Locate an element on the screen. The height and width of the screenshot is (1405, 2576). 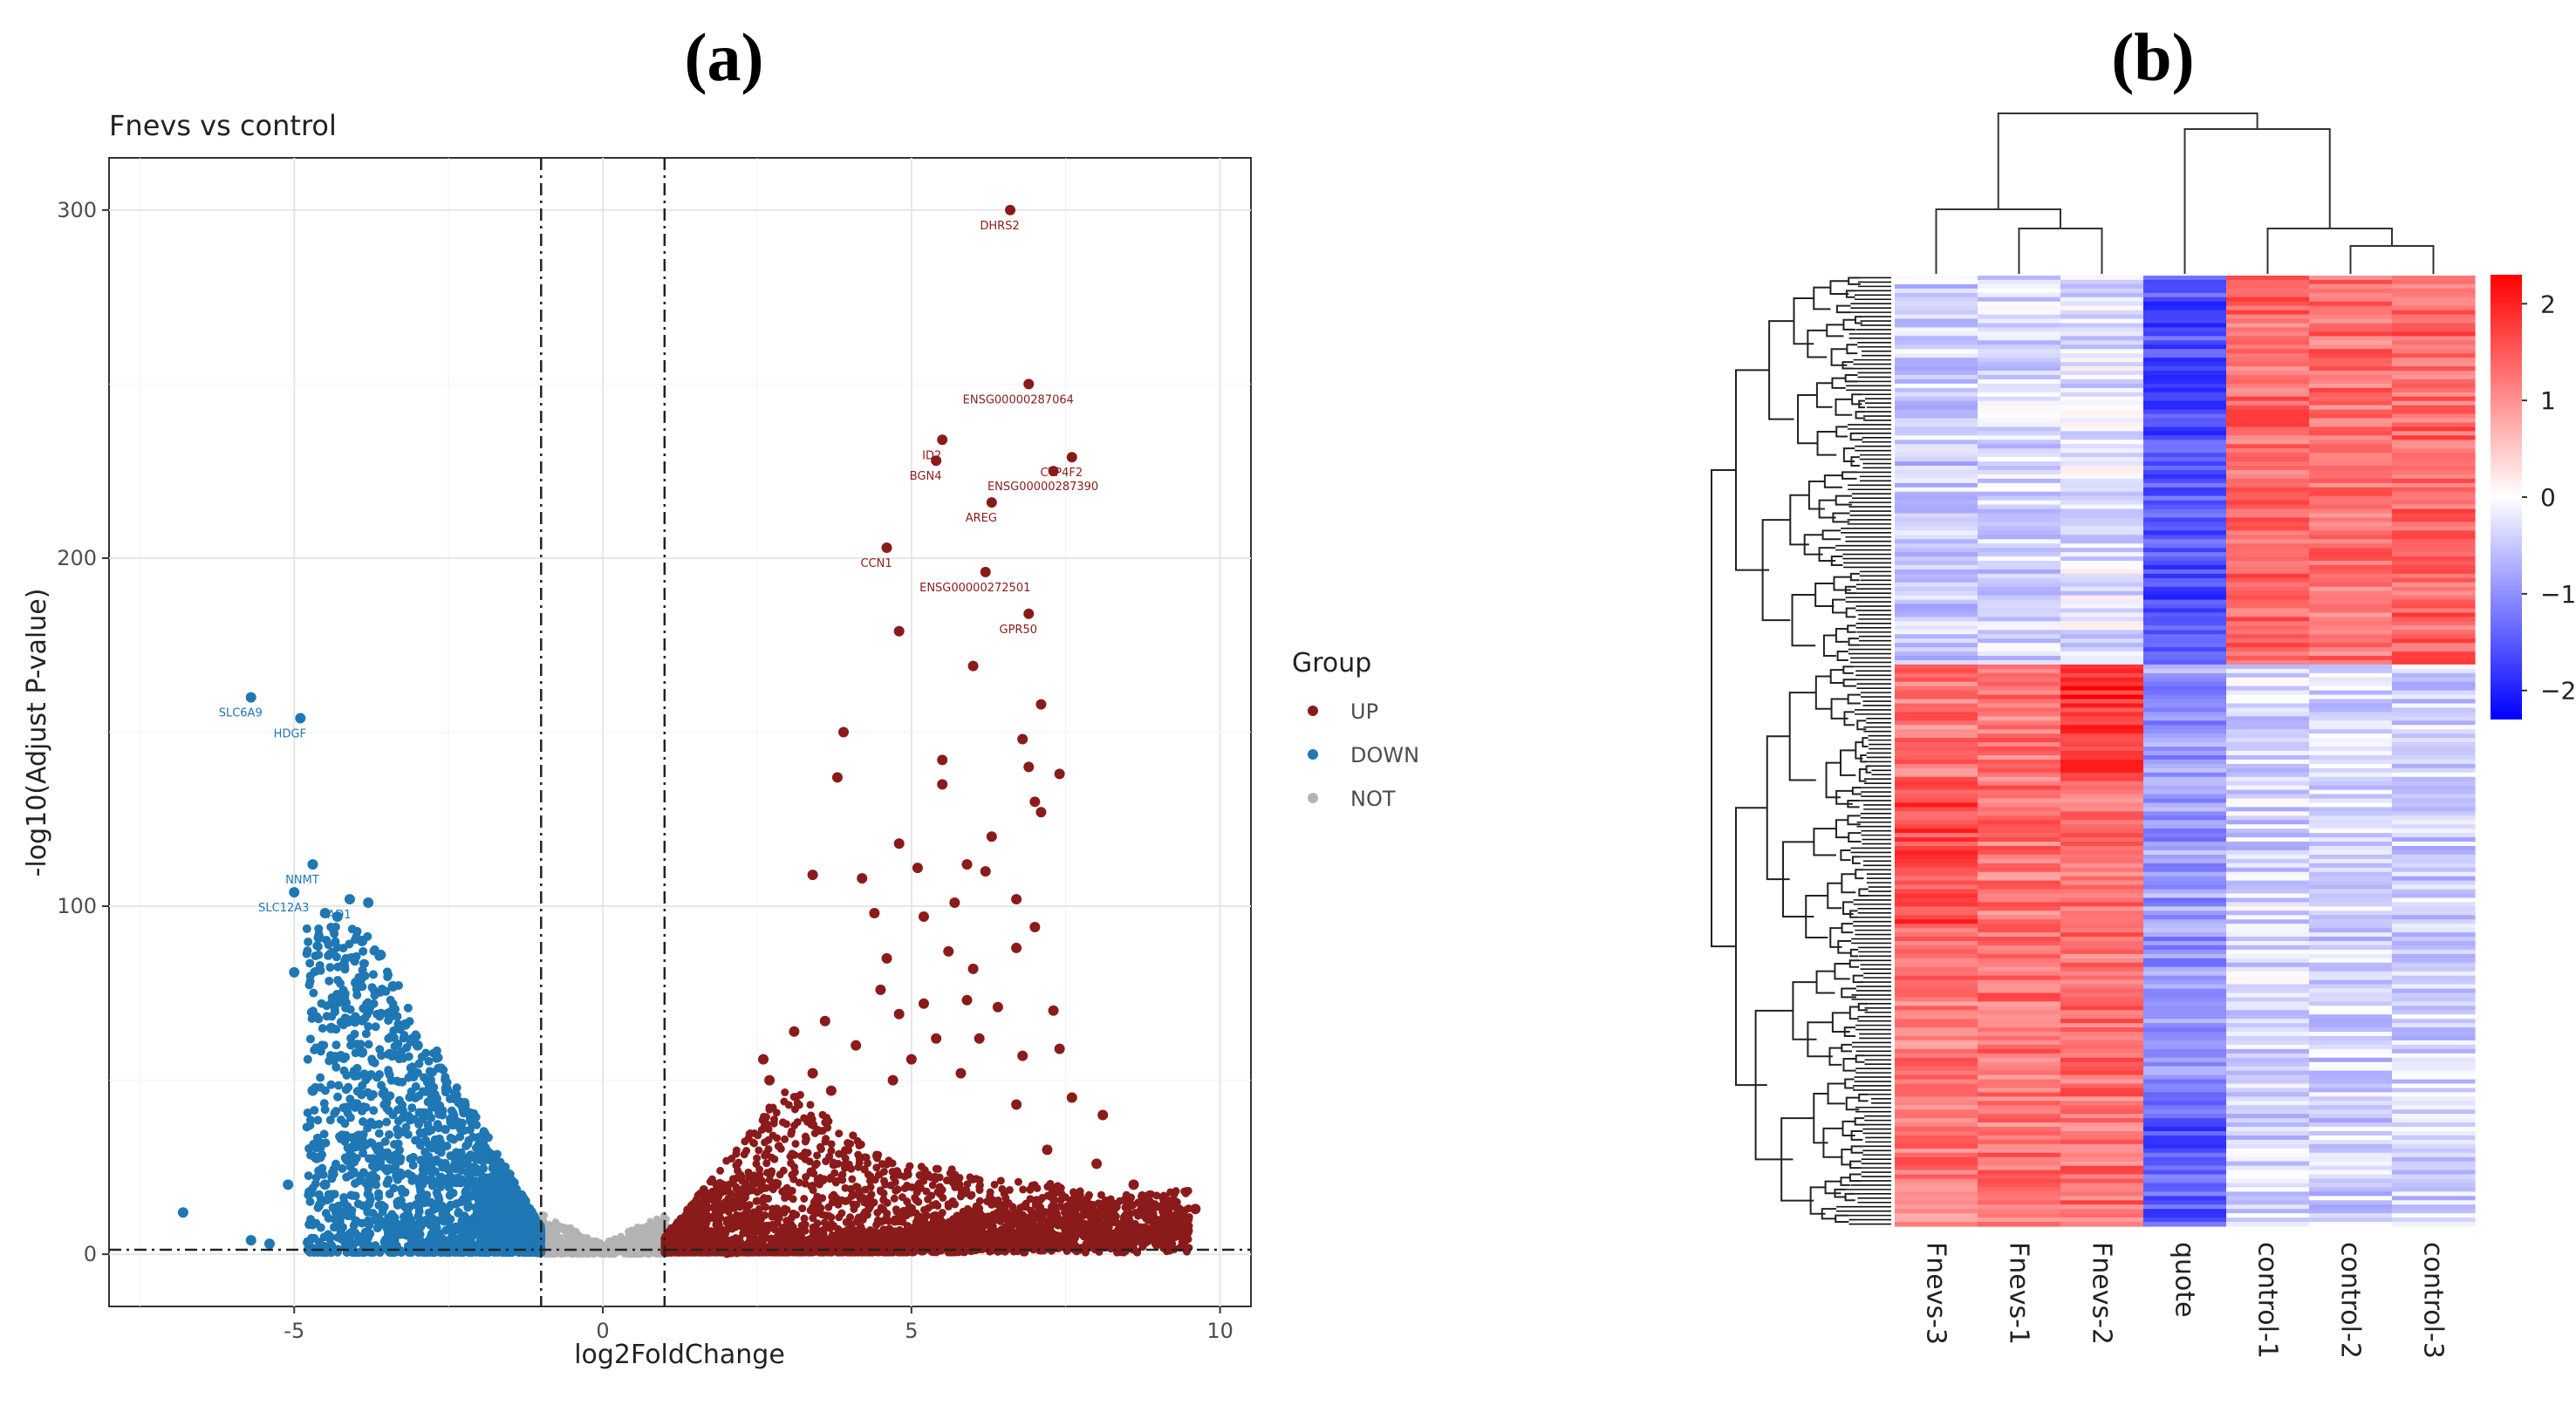
panel-b-label: (b) is located at coordinates (2152, 57).